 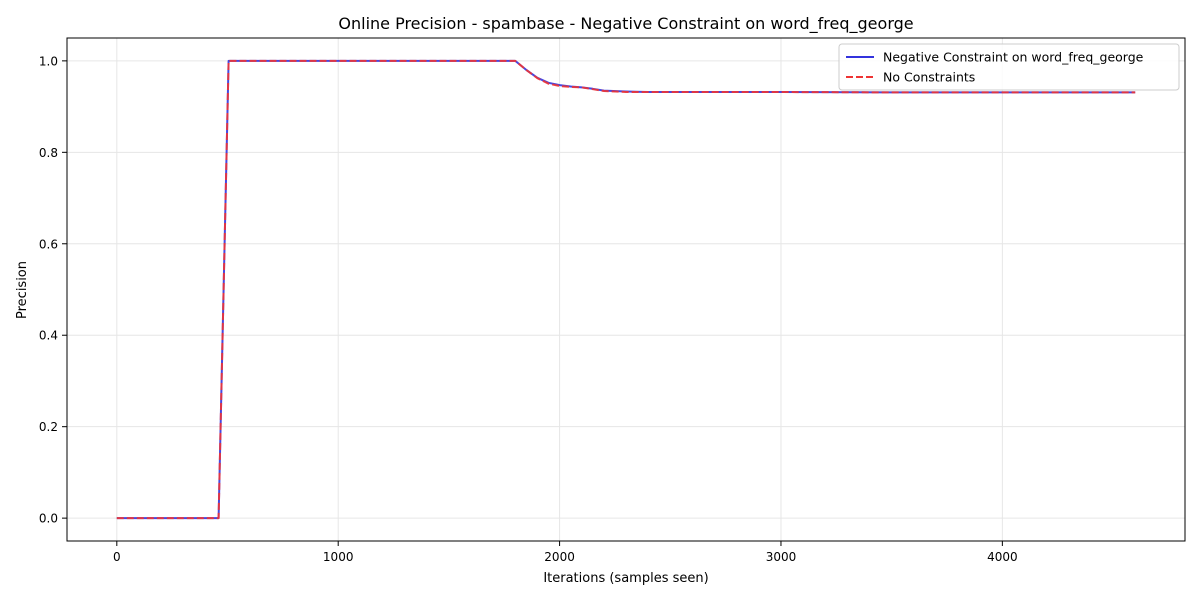 What do you see at coordinates (117, 557) in the screenshot?
I see `x-tick-label: 0` at bounding box center [117, 557].